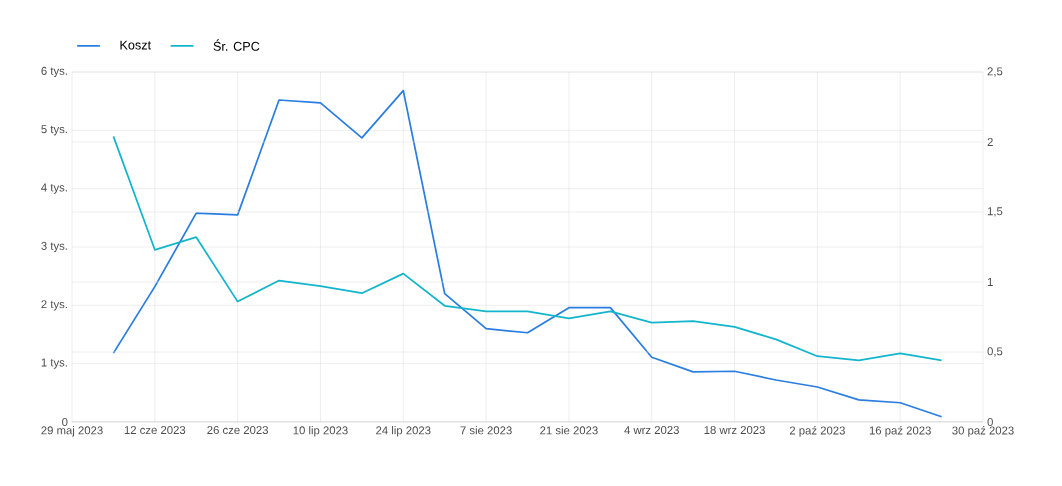  I want to click on x-tick-label: 10 lip 2023, so click(320, 431).